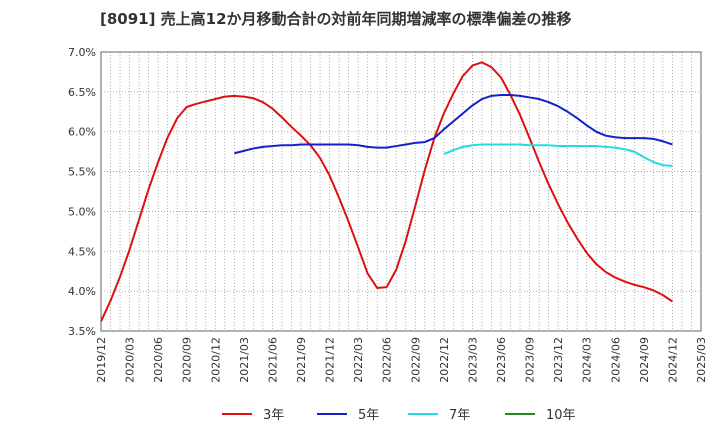 Image resolution: width=720 pixels, height=440 pixels. What do you see at coordinates (272, 360) in the screenshot?
I see `x-tick-label: 2021/06` at bounding box center [272, 360].